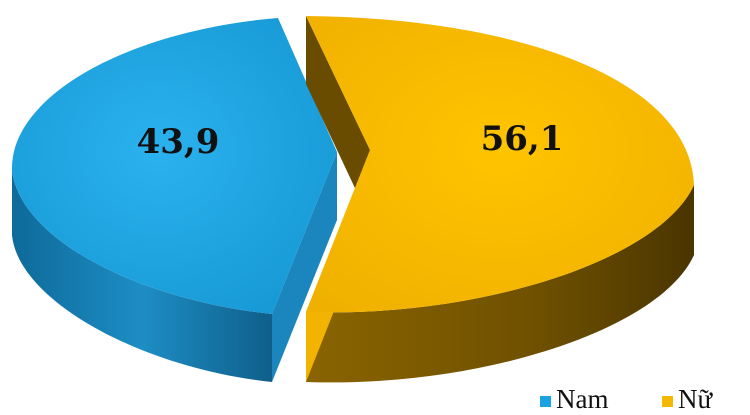  Describe the element at coordinates (695, 399) in the screenshot. I see `legend-label-nu: Nữ` at that location.